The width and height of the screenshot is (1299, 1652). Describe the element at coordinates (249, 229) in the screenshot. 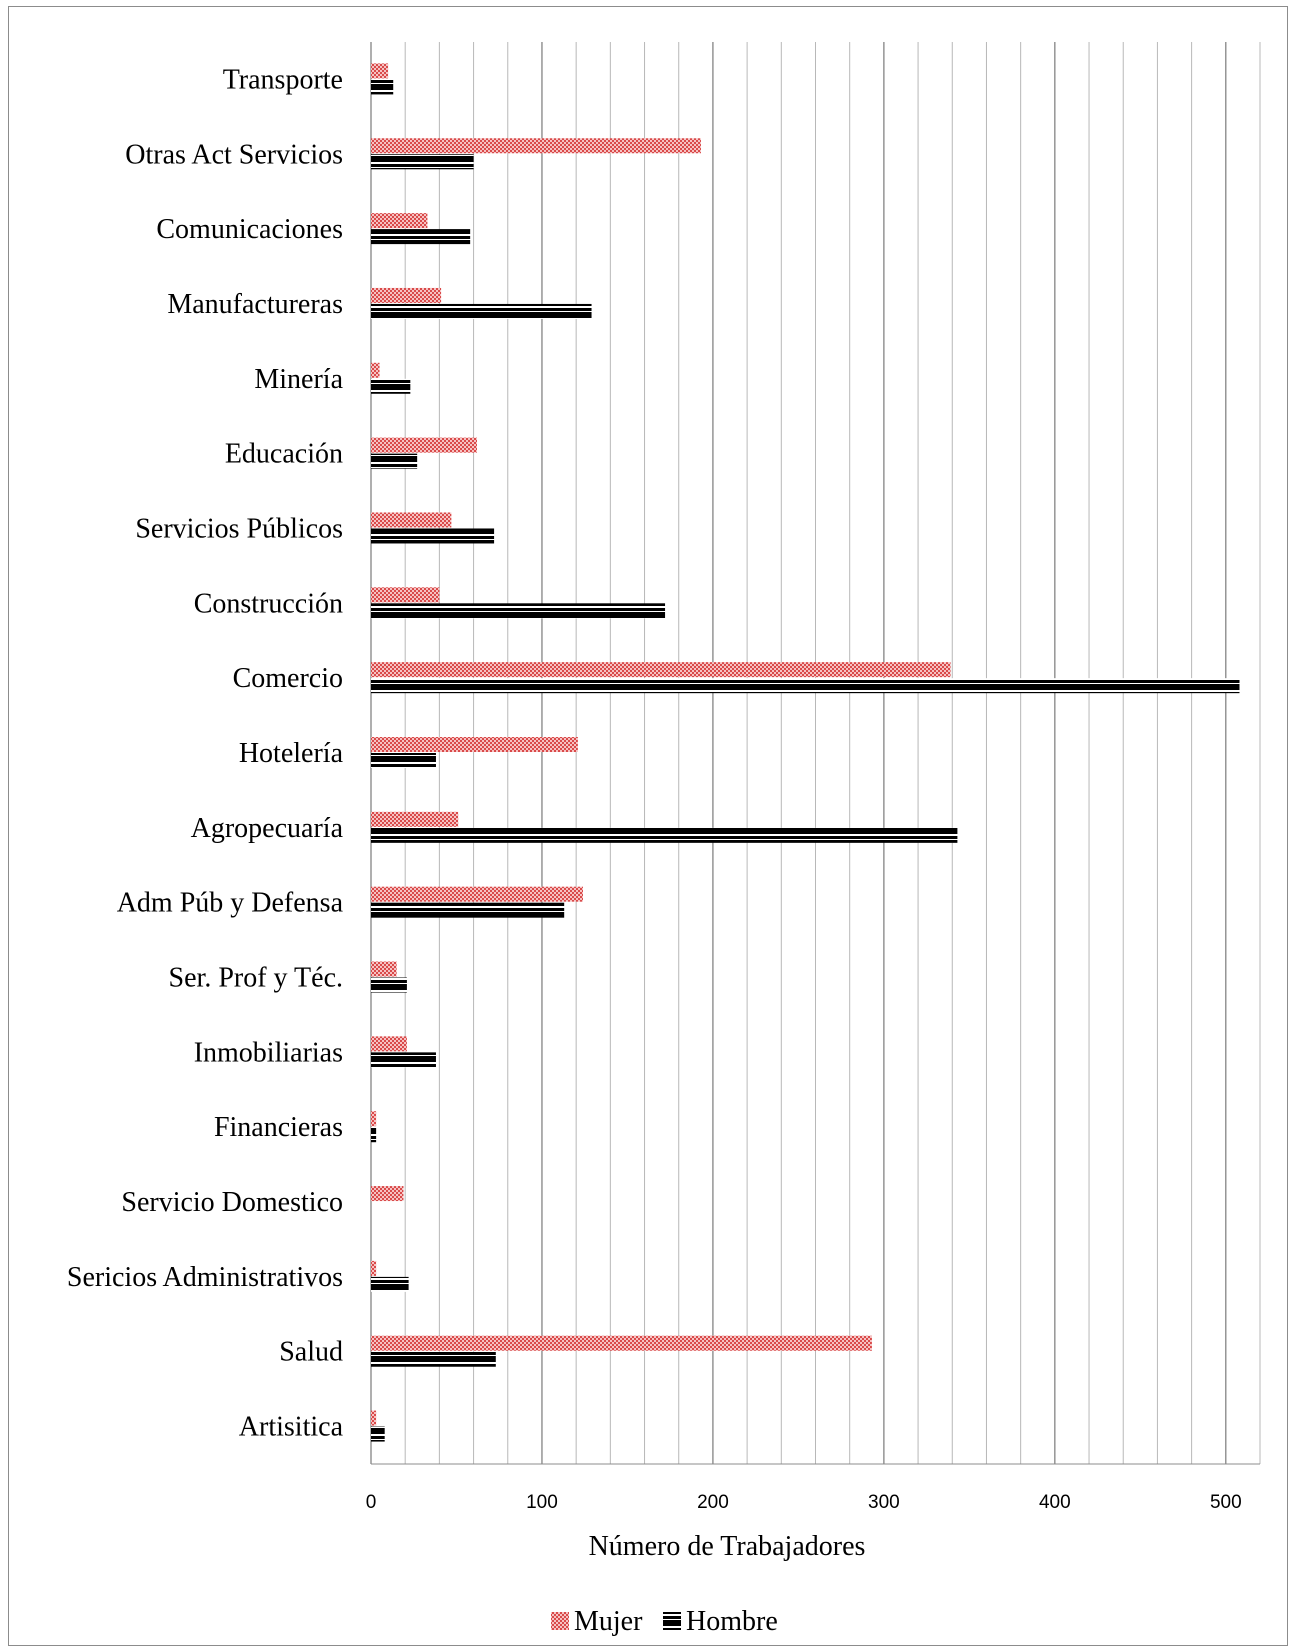

I see `category-label: Comunicaciones` at that location.